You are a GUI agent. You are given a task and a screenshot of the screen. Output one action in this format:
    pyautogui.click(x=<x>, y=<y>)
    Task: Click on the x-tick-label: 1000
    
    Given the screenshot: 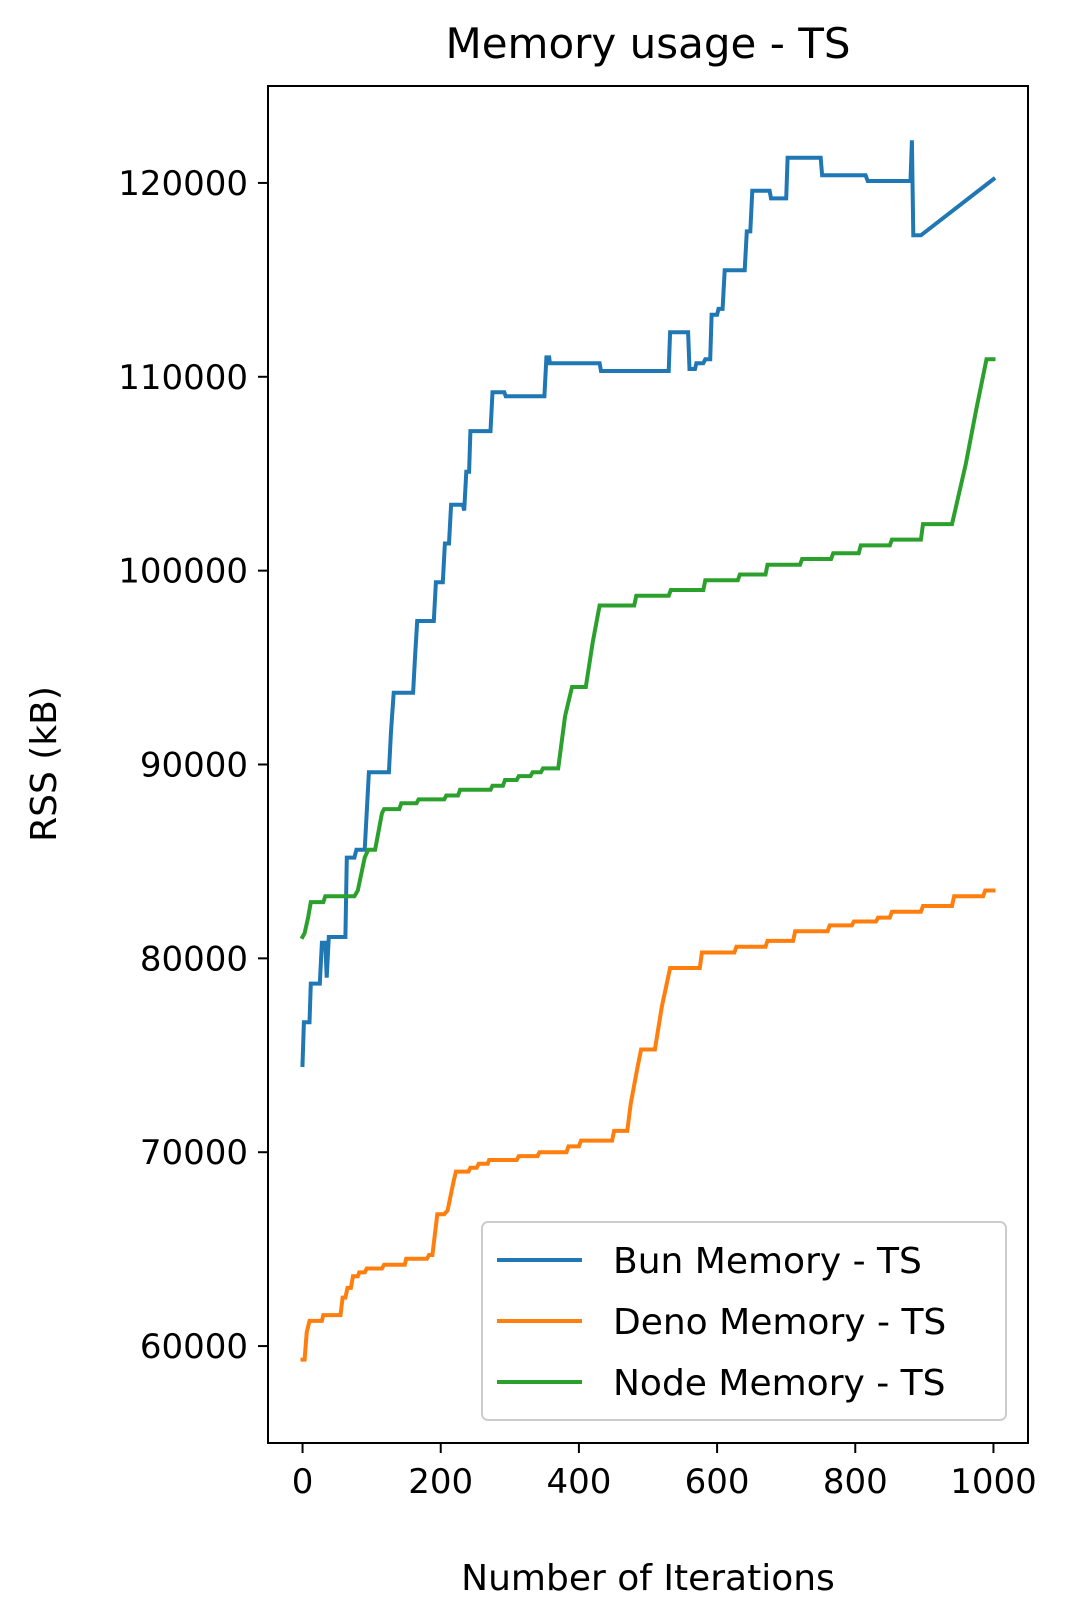 What is the action you would take?
    pyautogui.click(x=993, y=1482)
    